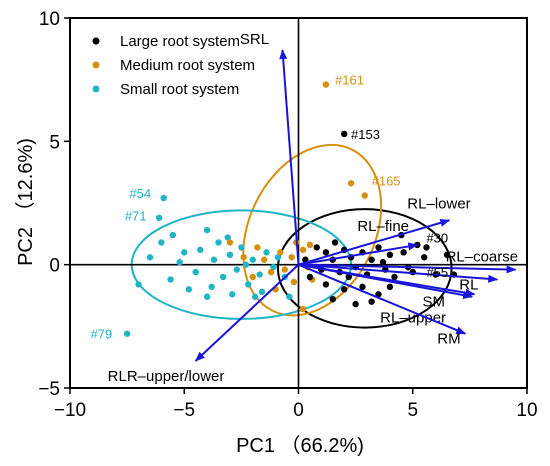  What do you see at coordinates (49, 389) in the screenshot?
I see `y-tick-label: −5` at bounding box center [49, 389].